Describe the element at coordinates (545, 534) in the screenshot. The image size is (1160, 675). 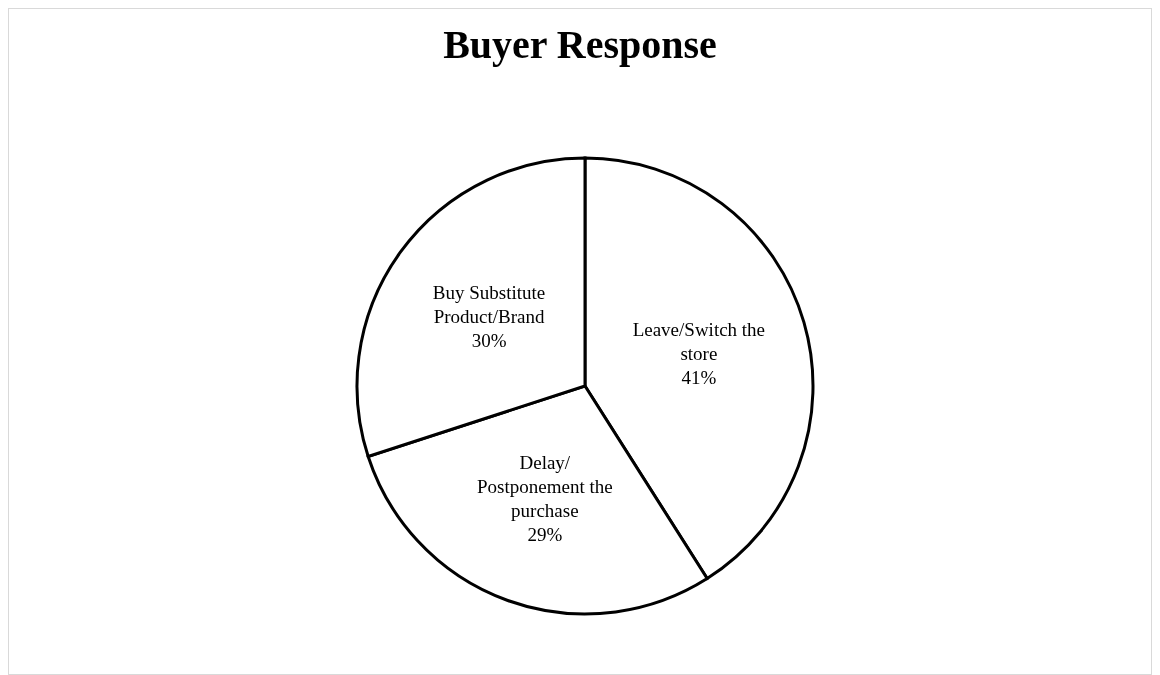
I see `data-label: 29%` at that location.